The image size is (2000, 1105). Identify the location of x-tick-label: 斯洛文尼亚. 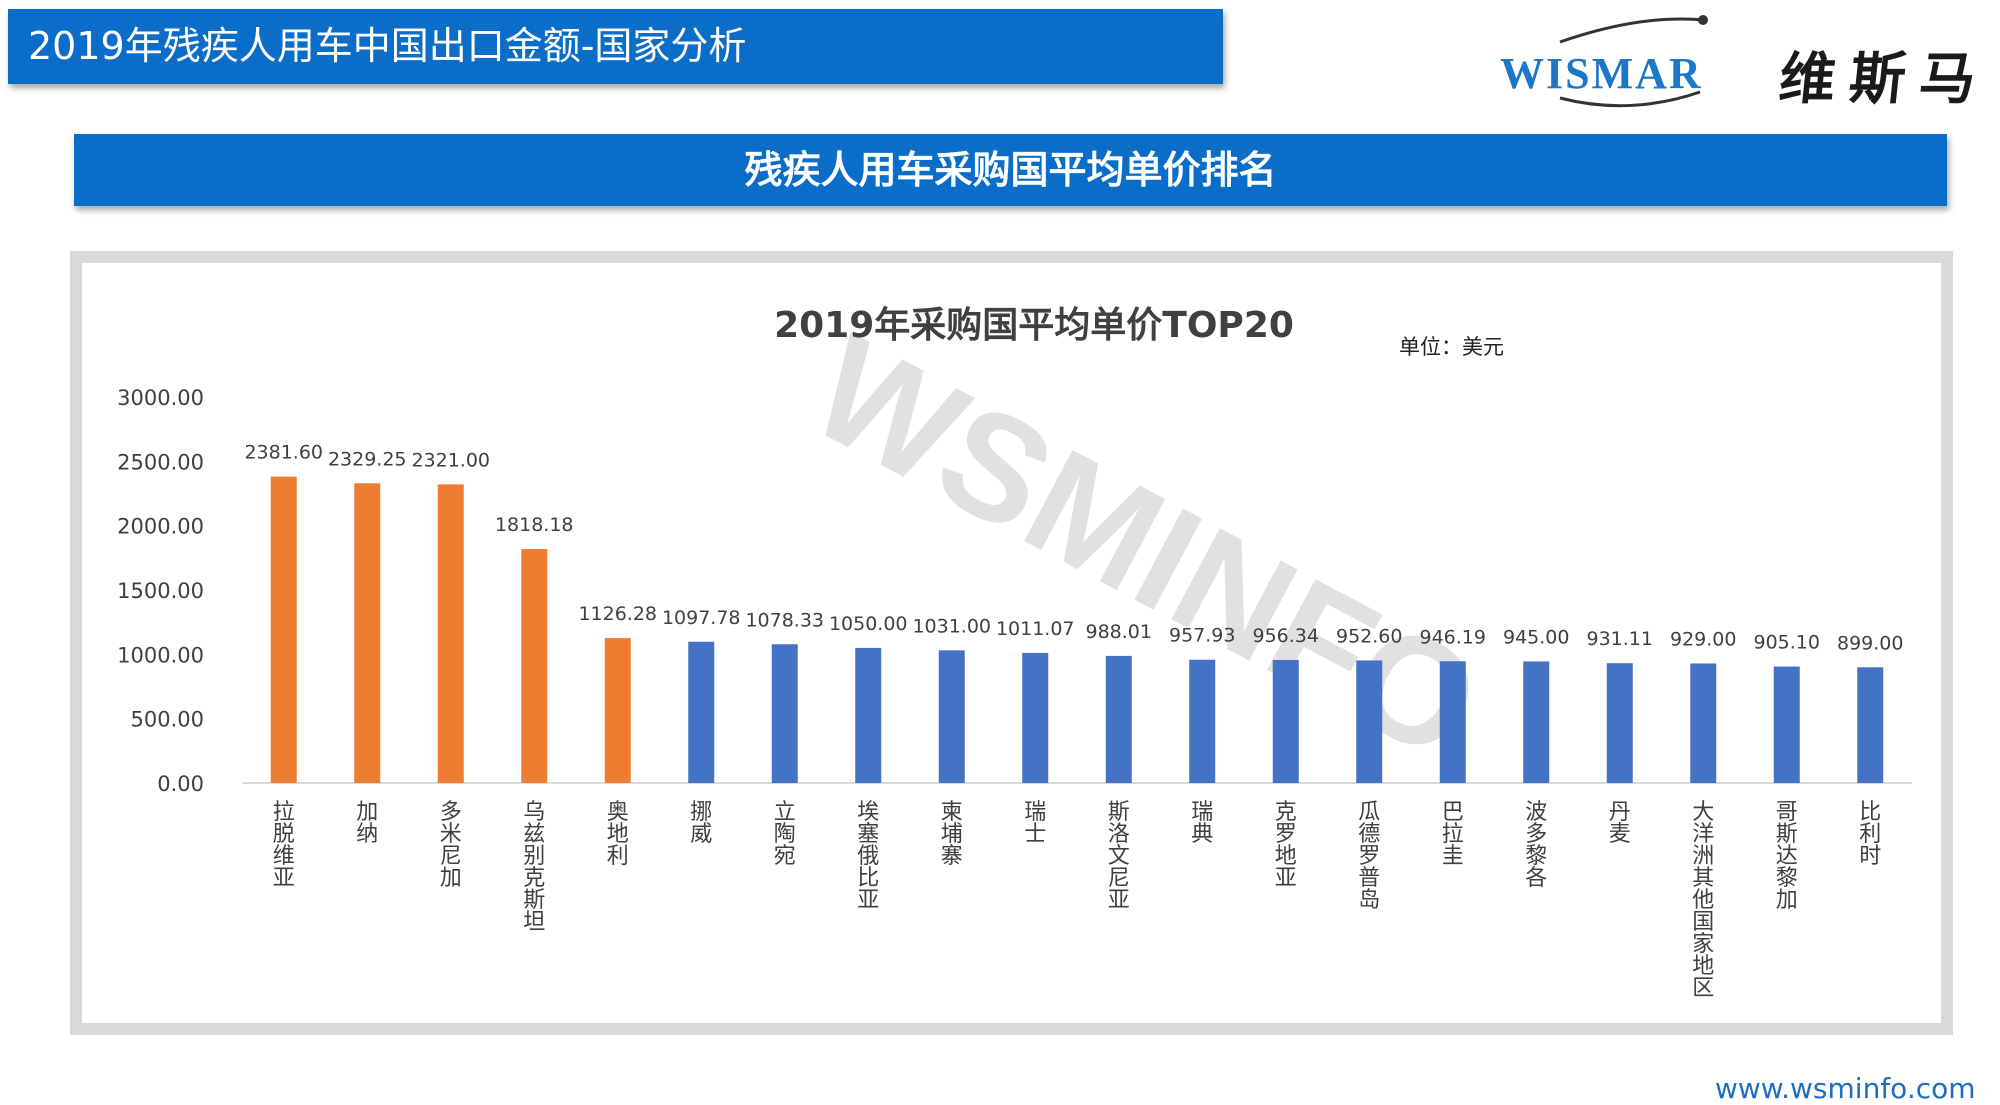
(1119, 856).